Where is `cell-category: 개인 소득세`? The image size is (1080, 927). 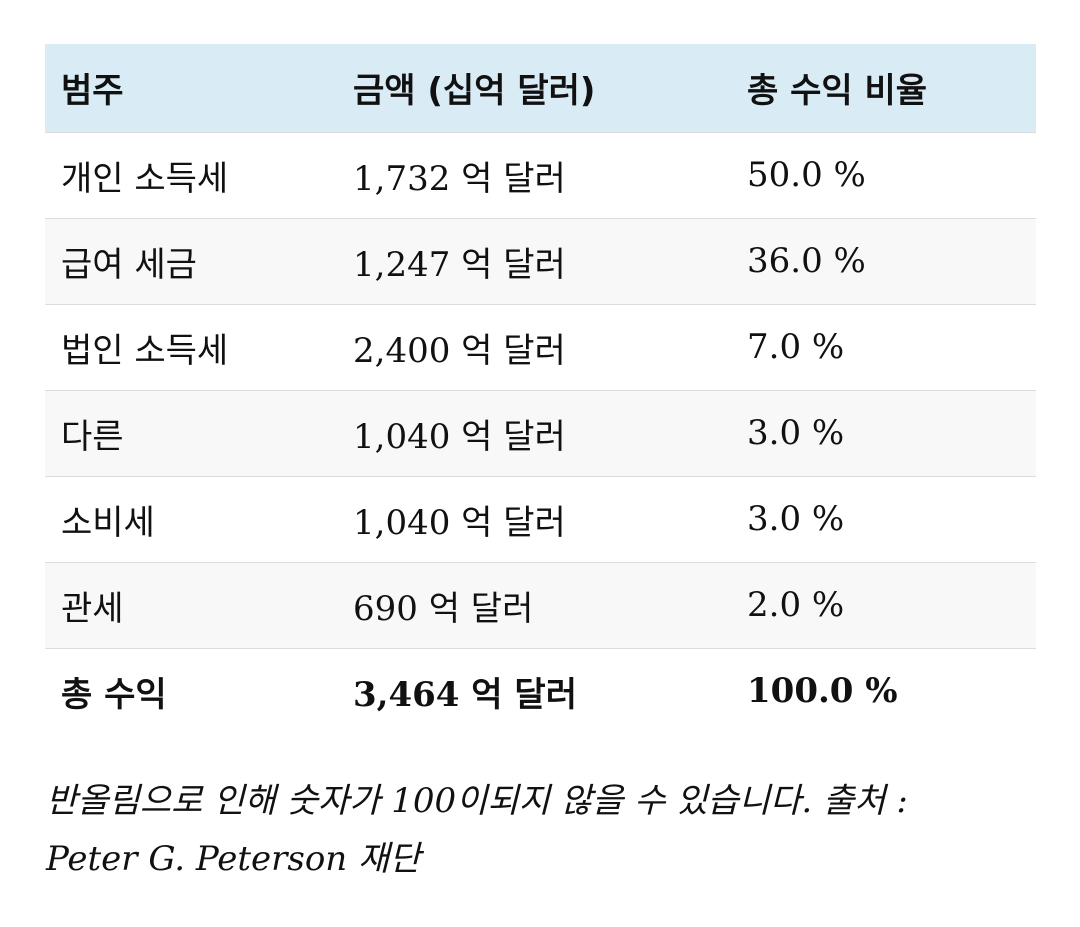
cell-category: 개인 소득세 is located at coordinates (145, 178).